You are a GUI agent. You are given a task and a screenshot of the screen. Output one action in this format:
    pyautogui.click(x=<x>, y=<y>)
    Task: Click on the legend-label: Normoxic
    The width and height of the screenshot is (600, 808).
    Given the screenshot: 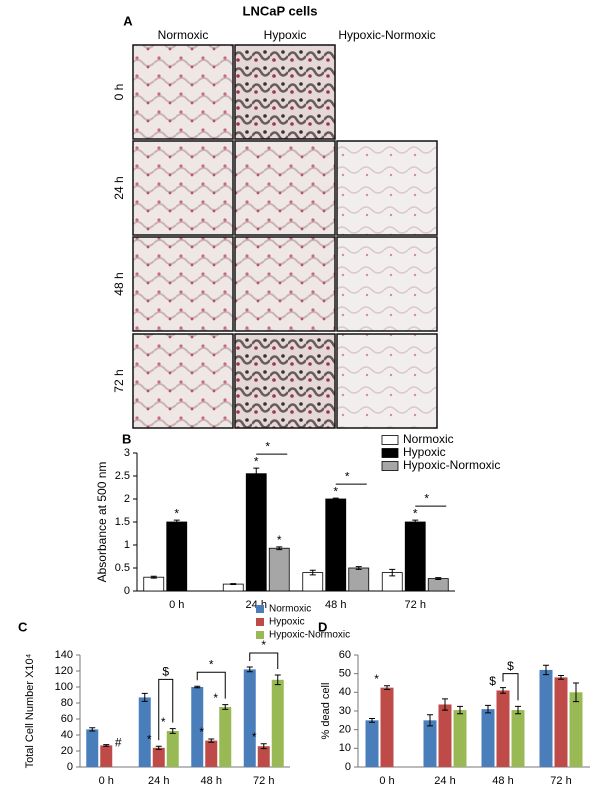 What is the action you would take?
    pyautogui.click(x=290, y=609)
    